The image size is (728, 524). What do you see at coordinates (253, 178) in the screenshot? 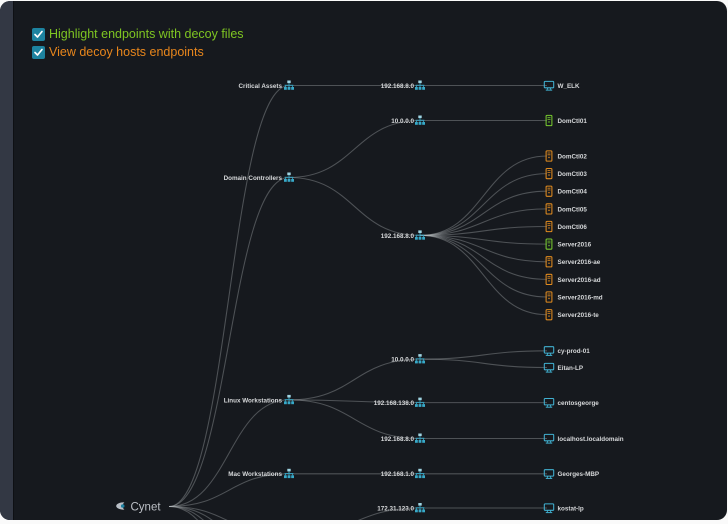
I see `svg-text: Domain Controllers` at bounding box center [253, 178].